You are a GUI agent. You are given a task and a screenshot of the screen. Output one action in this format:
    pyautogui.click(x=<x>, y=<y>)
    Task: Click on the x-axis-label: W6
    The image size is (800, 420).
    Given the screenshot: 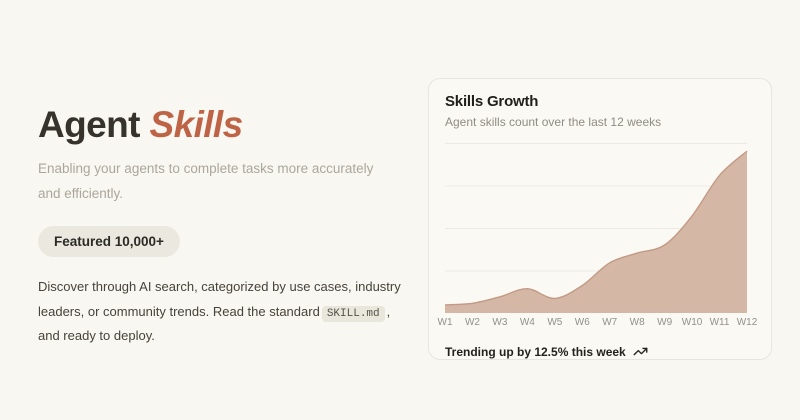 What is the action you would take?
    pyautogui.click(x=582, y=322)
    